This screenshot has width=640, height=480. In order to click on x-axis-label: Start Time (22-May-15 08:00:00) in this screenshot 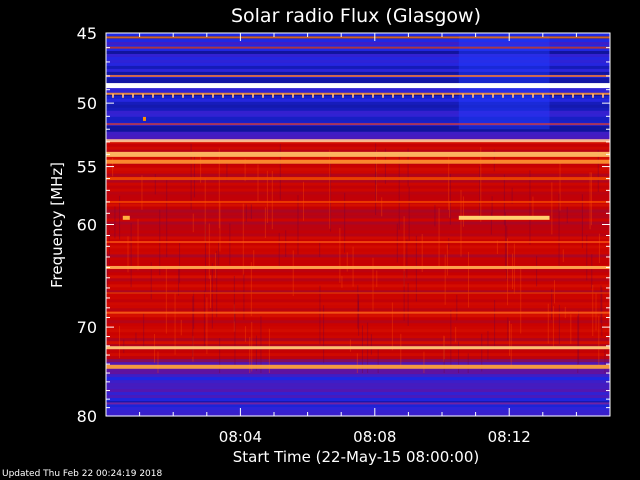, I will do `click(356, 457)`.